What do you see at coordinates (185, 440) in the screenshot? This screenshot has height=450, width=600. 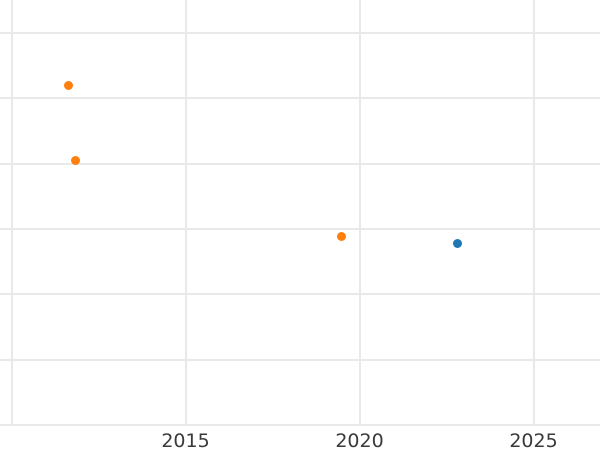 I see `x-tick-label: 2015` at bounding box center [185, 440].